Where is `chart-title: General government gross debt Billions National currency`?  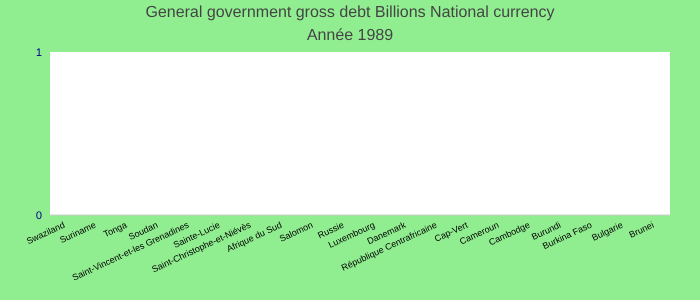
chart-title: General government gross debt Billions National currency is located at coordinates (350, 13).